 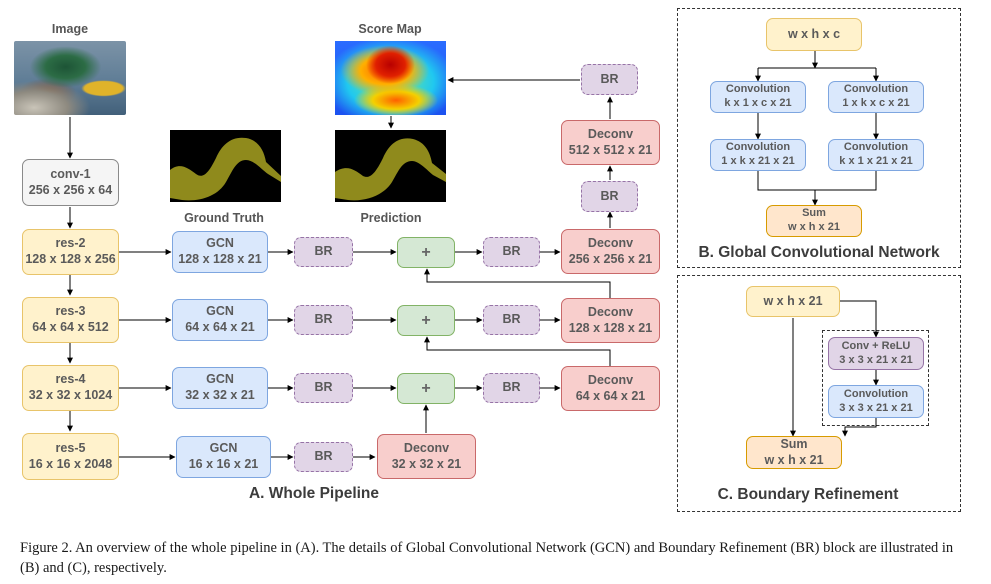 What do you see at coordinates (610, 258) in the screenshot?
I see `node-size: 256 x 256 x 21` at bounding box center [610, 258].